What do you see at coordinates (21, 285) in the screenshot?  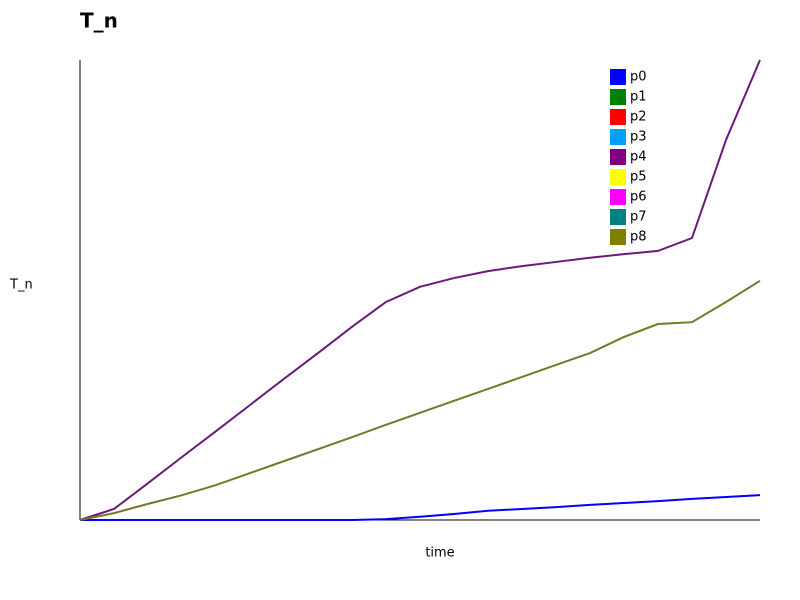 I see `y-axis-label: T_n` at bounding box center [21, 285].